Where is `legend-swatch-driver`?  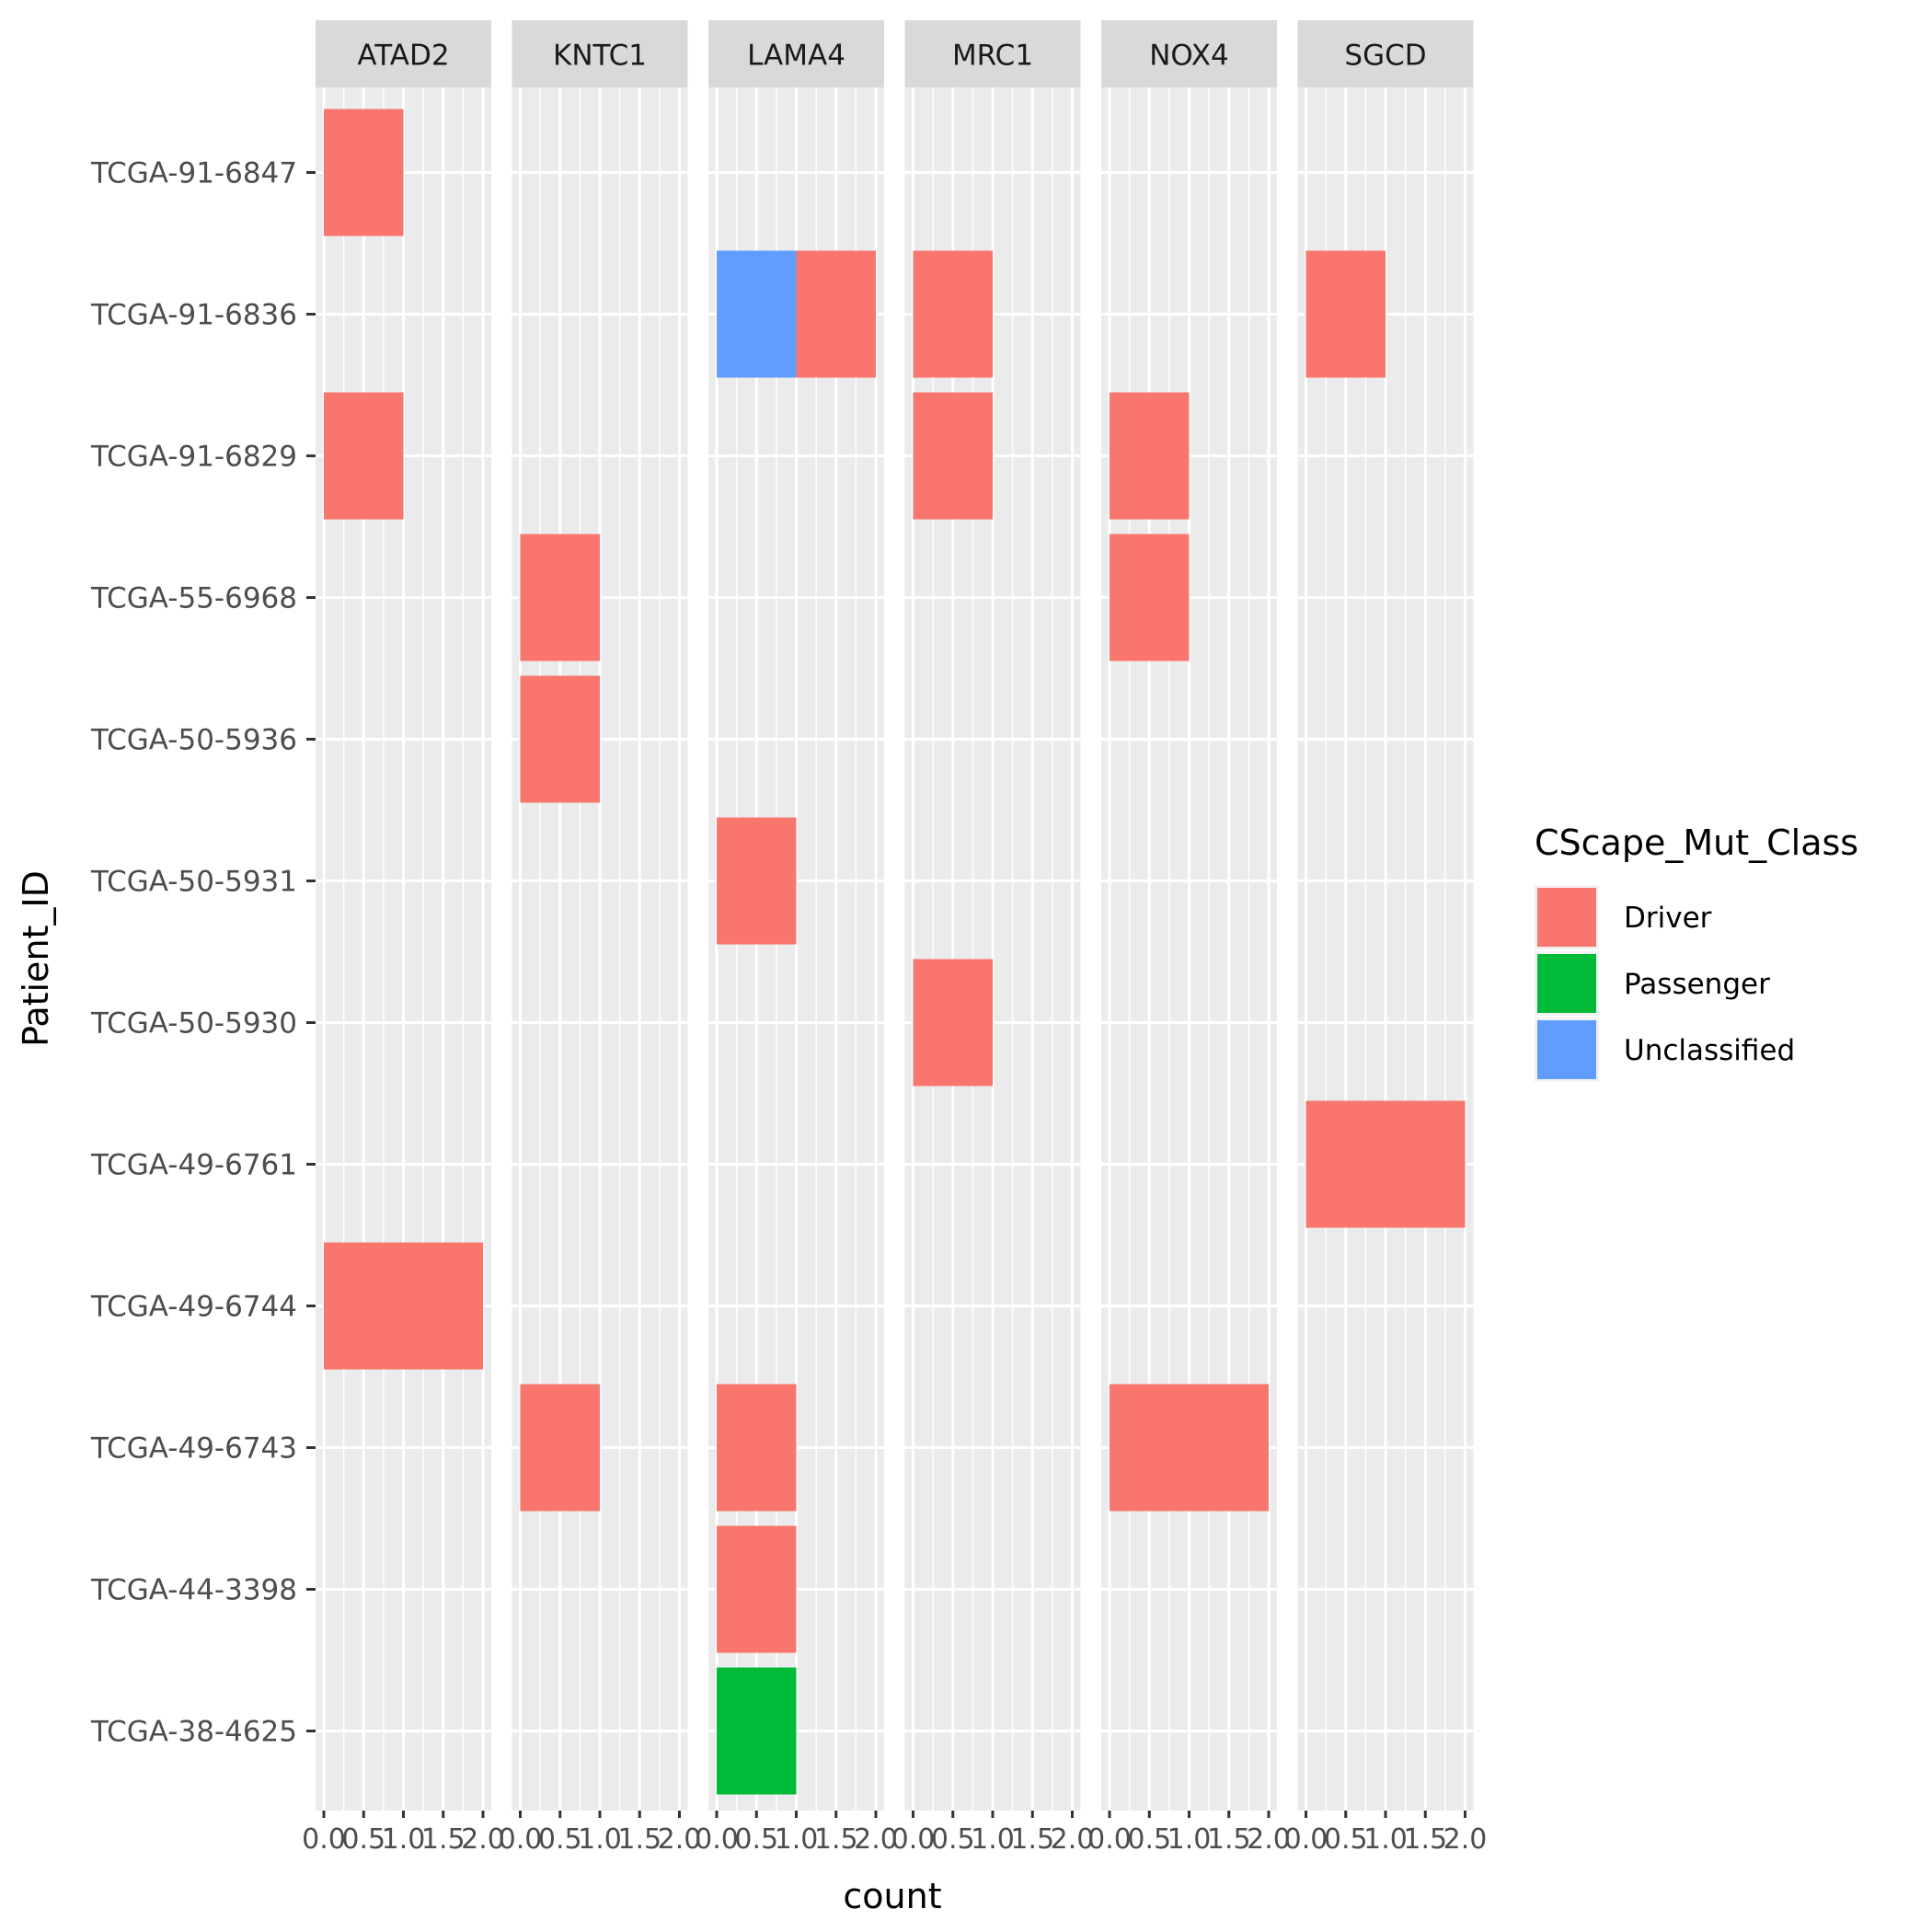 legend-swatch-driver is located at coordinates (1566, 917).